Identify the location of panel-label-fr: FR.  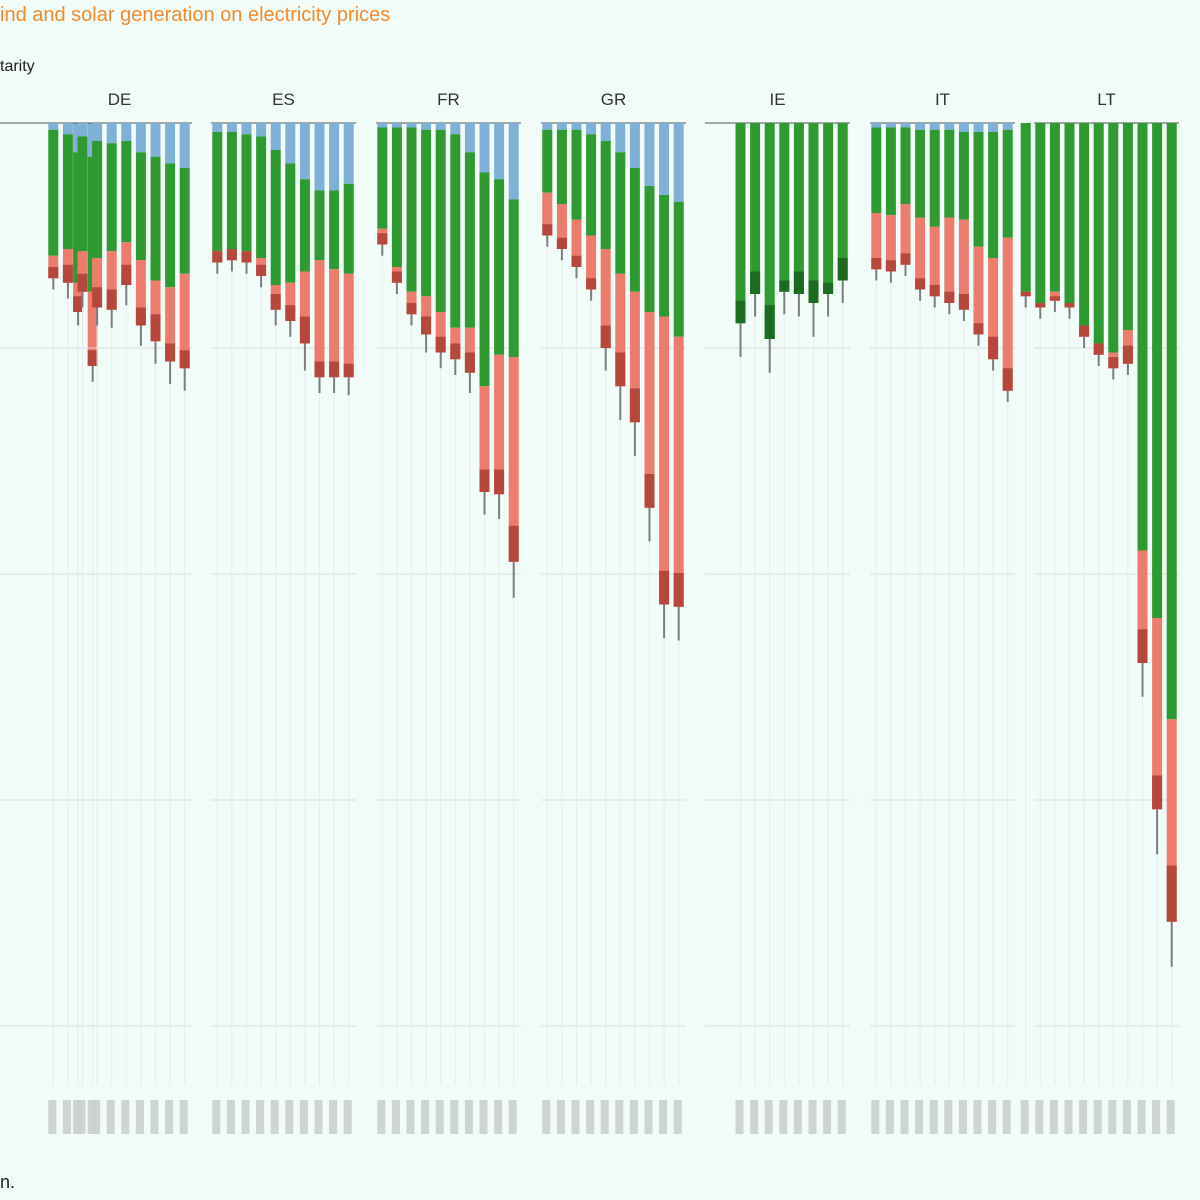
(448, 99).